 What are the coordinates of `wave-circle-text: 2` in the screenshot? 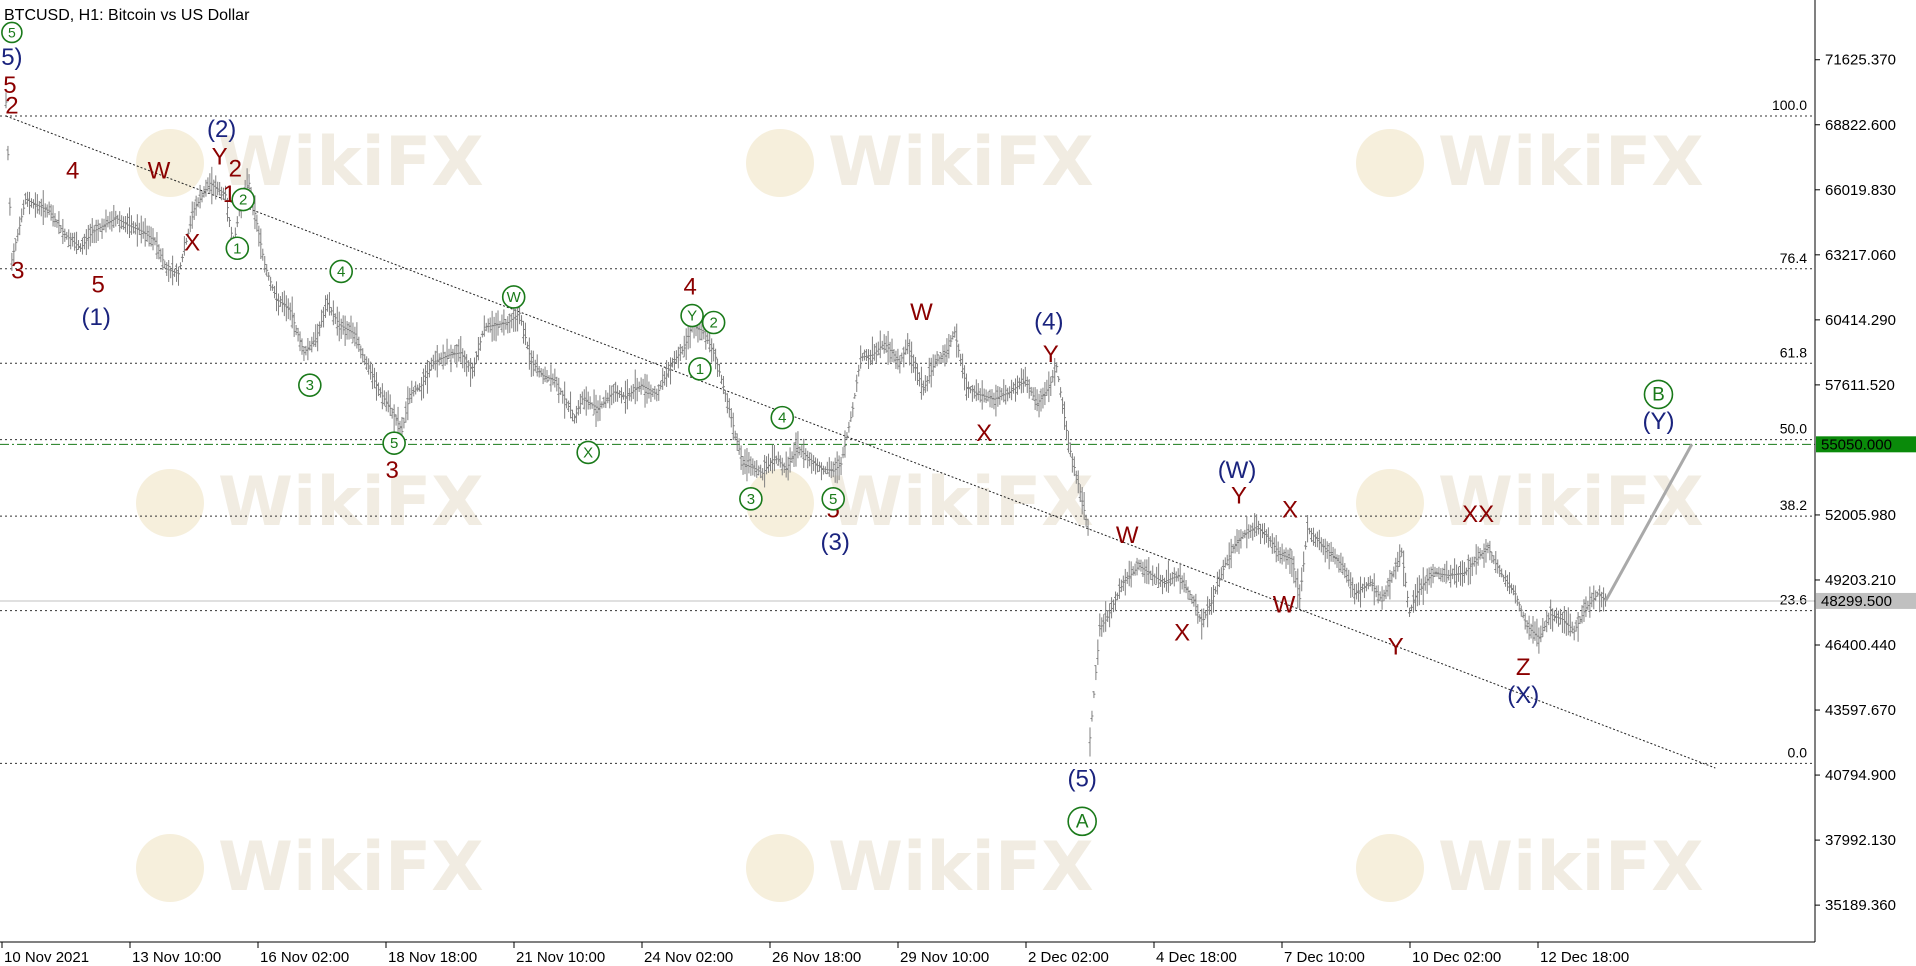 It's located at (243, 200).